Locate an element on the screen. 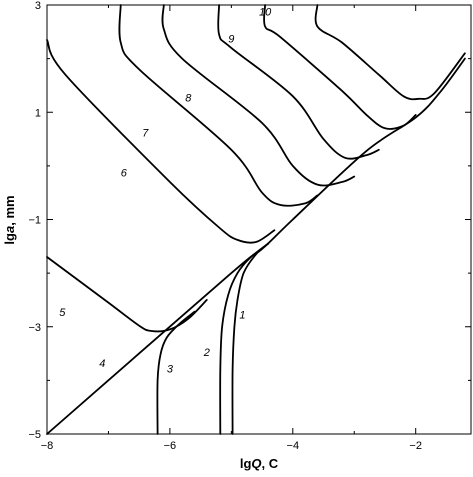 Image resolution: width=473 pixels, height=477 pixels. curve-label-7: 7 is located at coordinates (145, 133).